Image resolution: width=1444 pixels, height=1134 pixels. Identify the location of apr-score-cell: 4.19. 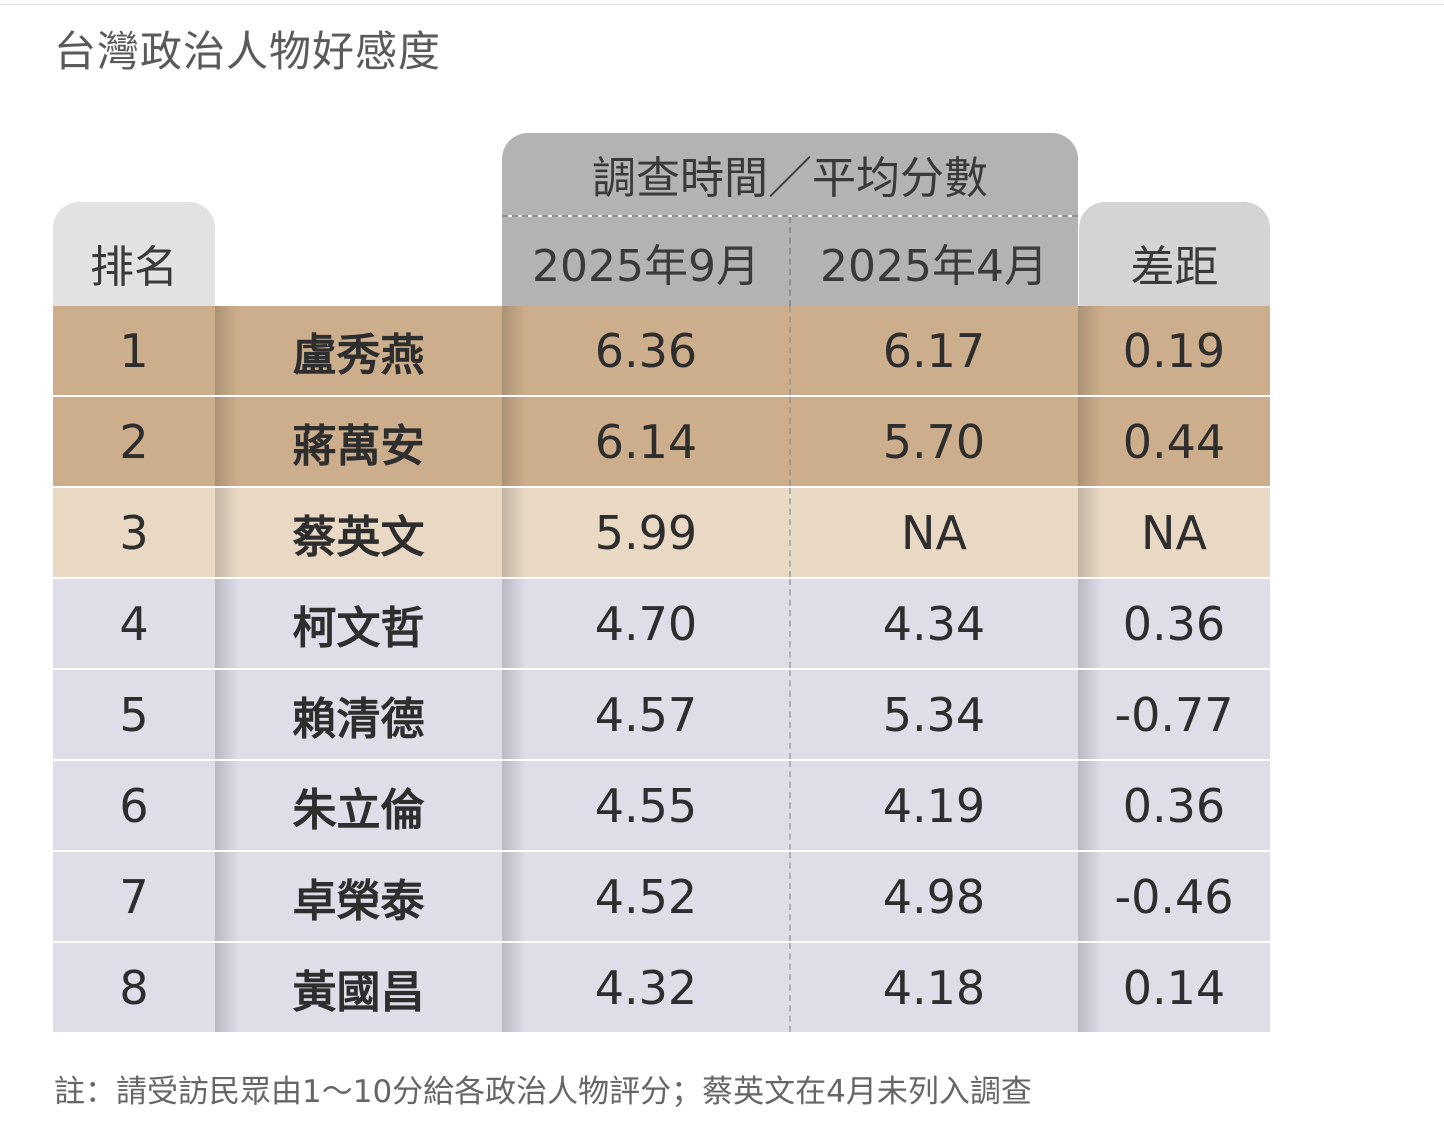
(934, 805).